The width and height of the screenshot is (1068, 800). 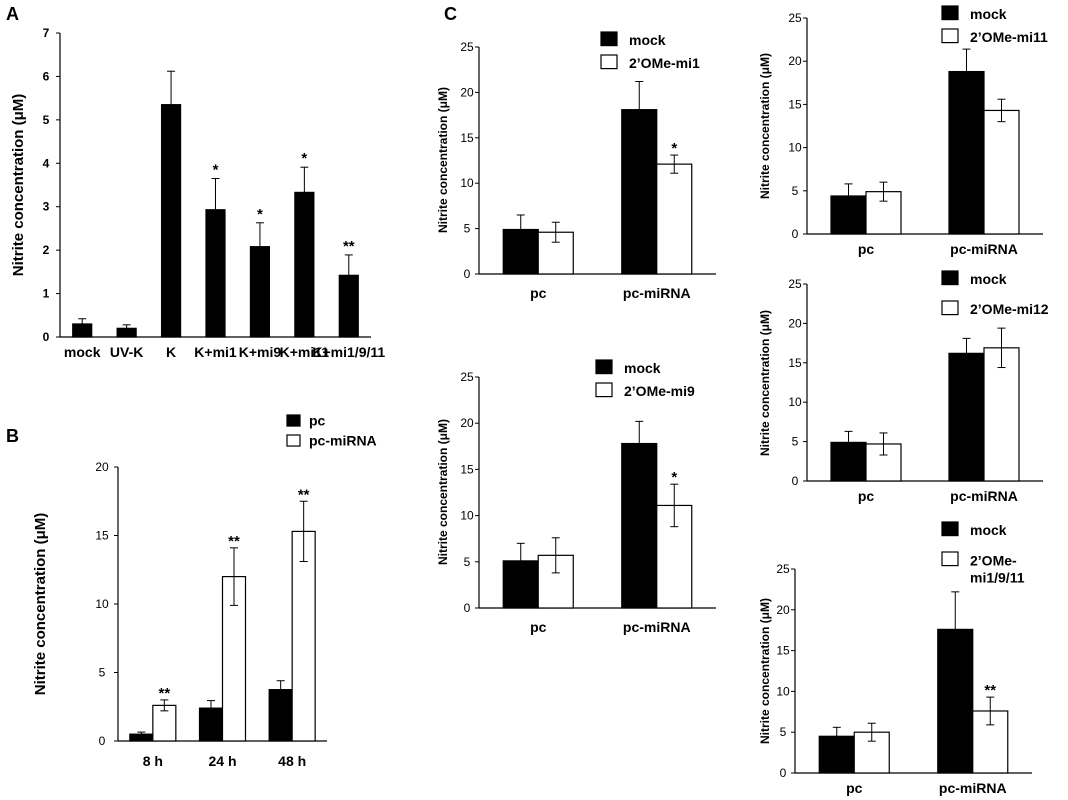 What do you see at coordinates (664, 63) in the screenshot?
I see `legend-label: 2’OMe-mi1` at bounding box center [664, 63].